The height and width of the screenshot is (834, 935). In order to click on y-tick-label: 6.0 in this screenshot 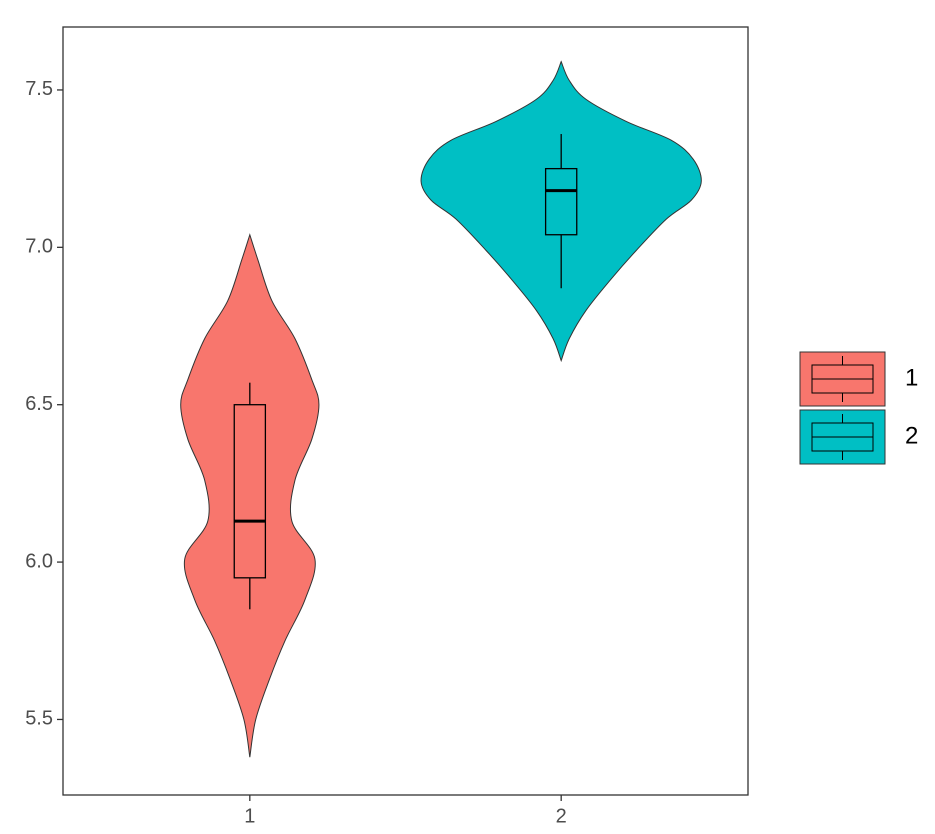, I will do `click(39, 561)`.